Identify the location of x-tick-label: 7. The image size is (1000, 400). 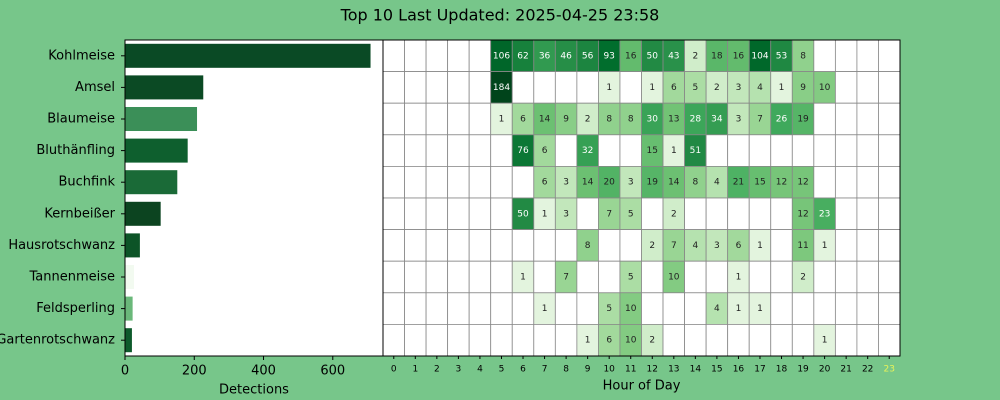
(545, 370).